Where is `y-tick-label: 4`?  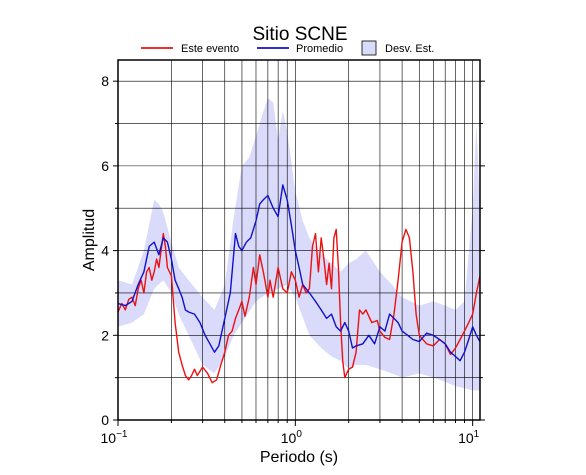
y-tick-label: 4 is located at coordinates (105, 251).